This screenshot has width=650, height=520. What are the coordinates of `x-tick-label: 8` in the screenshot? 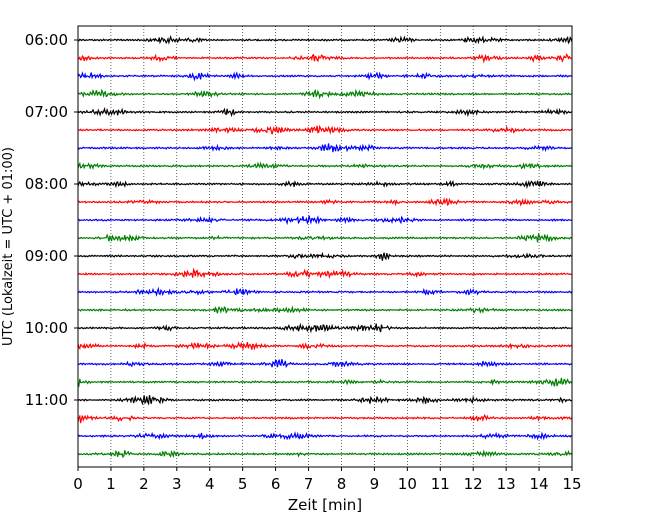 It's located at (342, 484).